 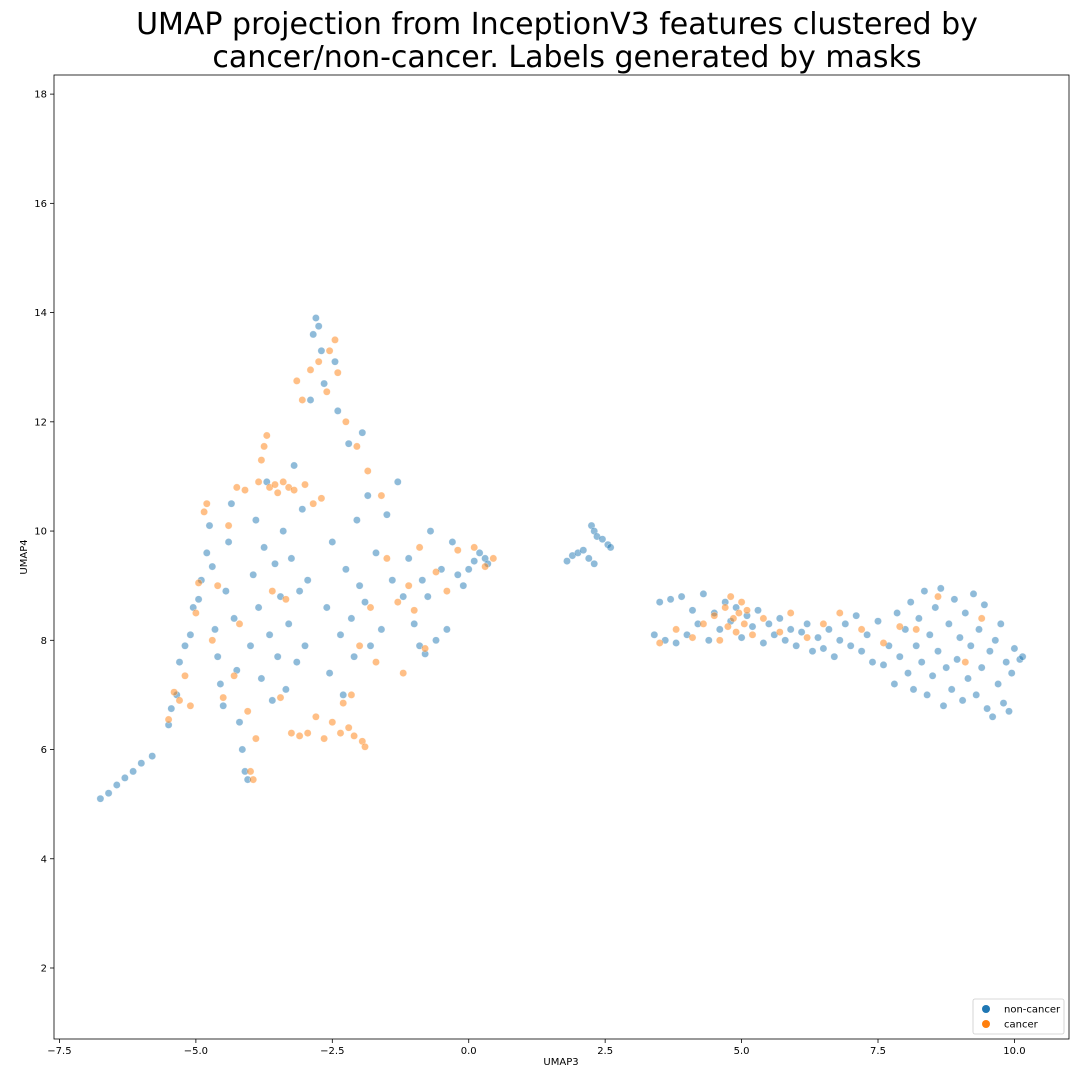 What do you see at coordinates (40, 532) in the screenshot?
I see `y-tick-label: 10` at bounding box center [40, 532].